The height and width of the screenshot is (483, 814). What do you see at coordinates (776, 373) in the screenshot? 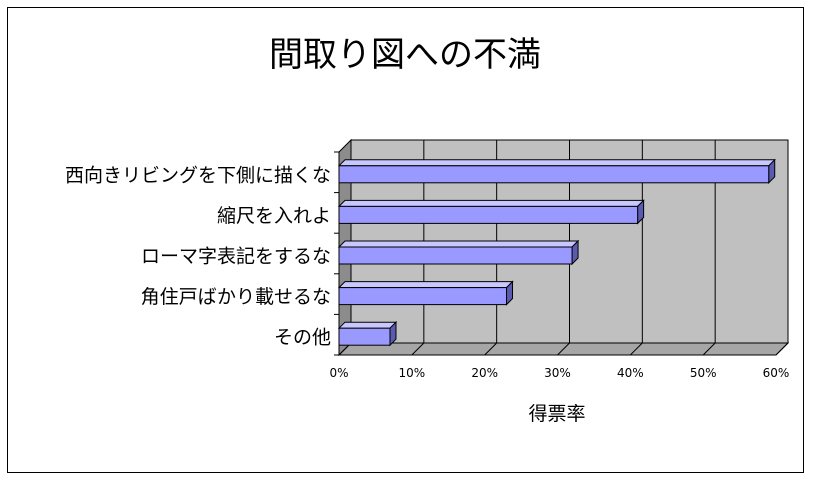
I see `x-tick-label: 60%` at bounding box center [776, 373].